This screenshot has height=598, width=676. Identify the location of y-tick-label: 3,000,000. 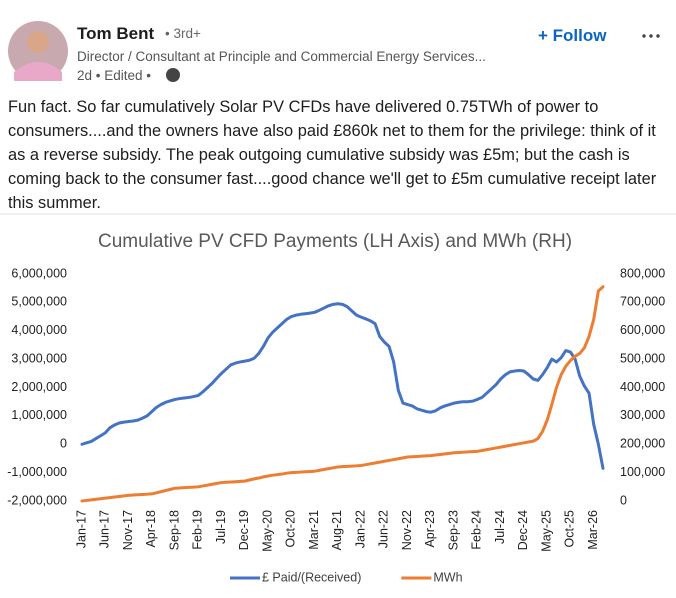
(39, 358).